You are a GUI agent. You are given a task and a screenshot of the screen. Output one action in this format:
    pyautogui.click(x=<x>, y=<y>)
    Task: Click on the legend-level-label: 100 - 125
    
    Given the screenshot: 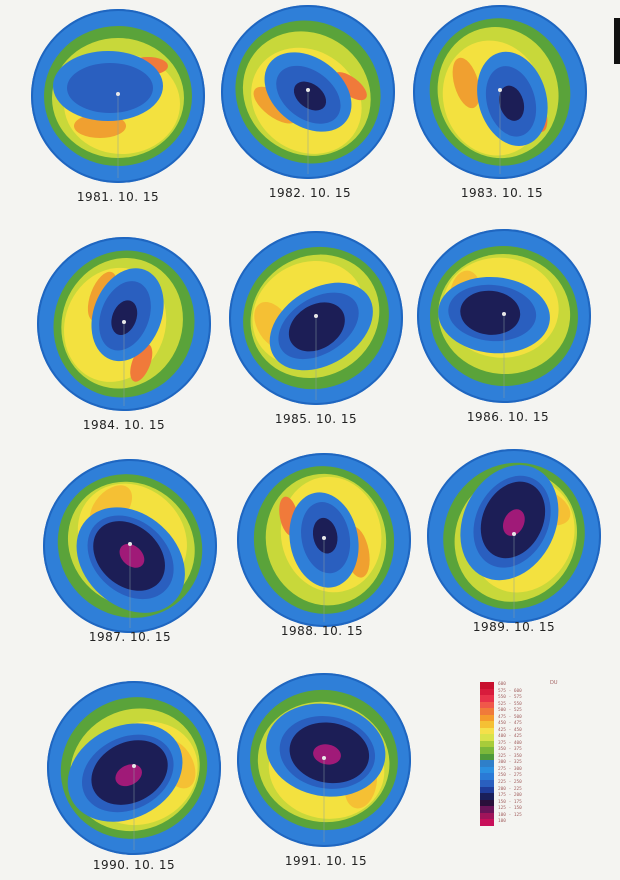 What is the action you would take?
    pyautogui.click(x=510, y=815)
    